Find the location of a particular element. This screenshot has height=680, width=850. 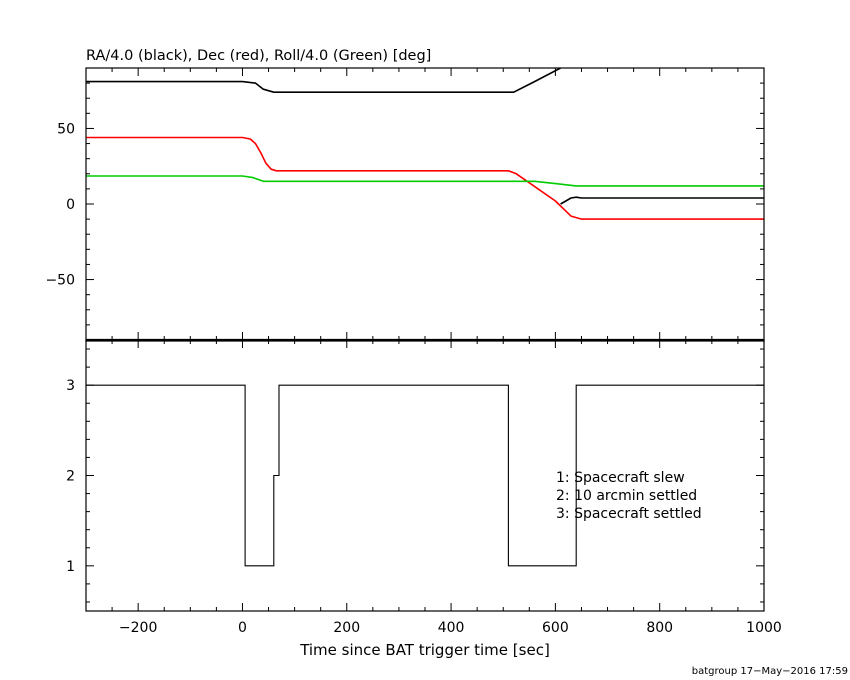

annotation-settled: 3: Spacecraft settled is located at coordinates (629, 514).